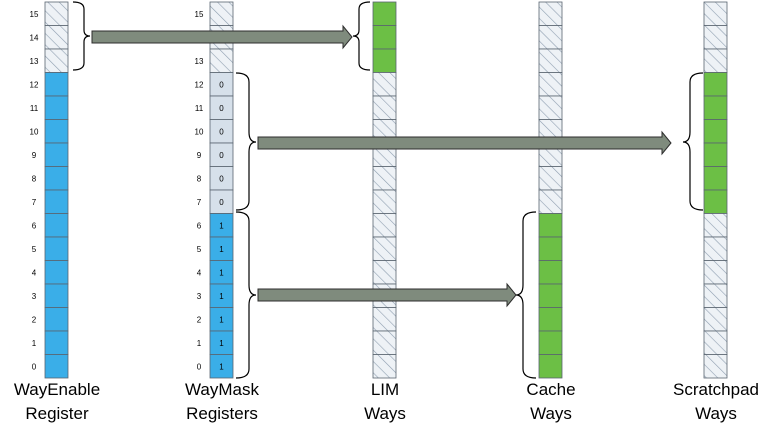 The width and height of the screenshot is (772, 435). Describe the element at coordinates (550, 389) in the screenshot. I see `cache-label-line1: Cache` at that location.